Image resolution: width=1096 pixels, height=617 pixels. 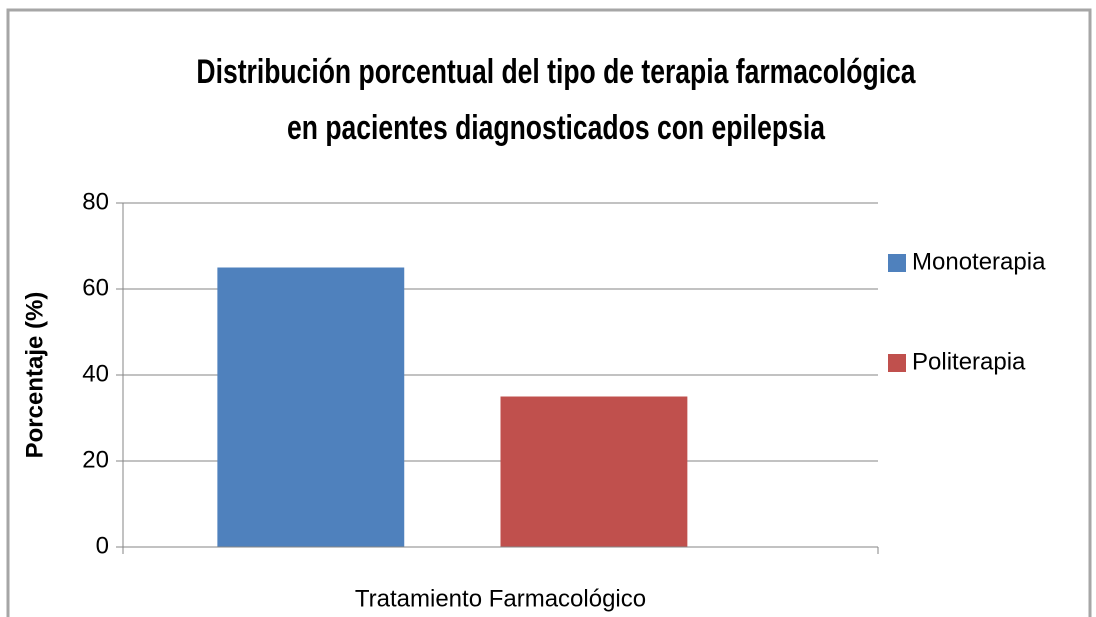 What do you see at coordinates (969, 361) in the screenshot?
I see `legend-label: Politerapia` at bounding box center [969, 361].